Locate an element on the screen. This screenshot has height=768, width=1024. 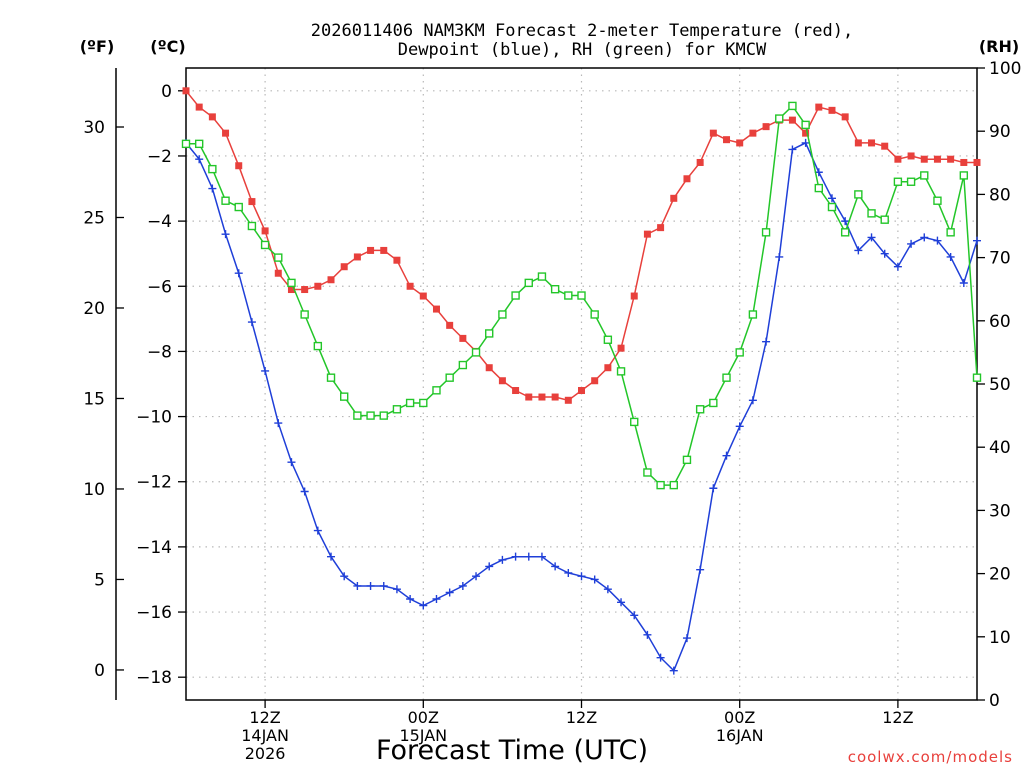
celsius-tick-label: −6 is located at coordinates (159, 287).